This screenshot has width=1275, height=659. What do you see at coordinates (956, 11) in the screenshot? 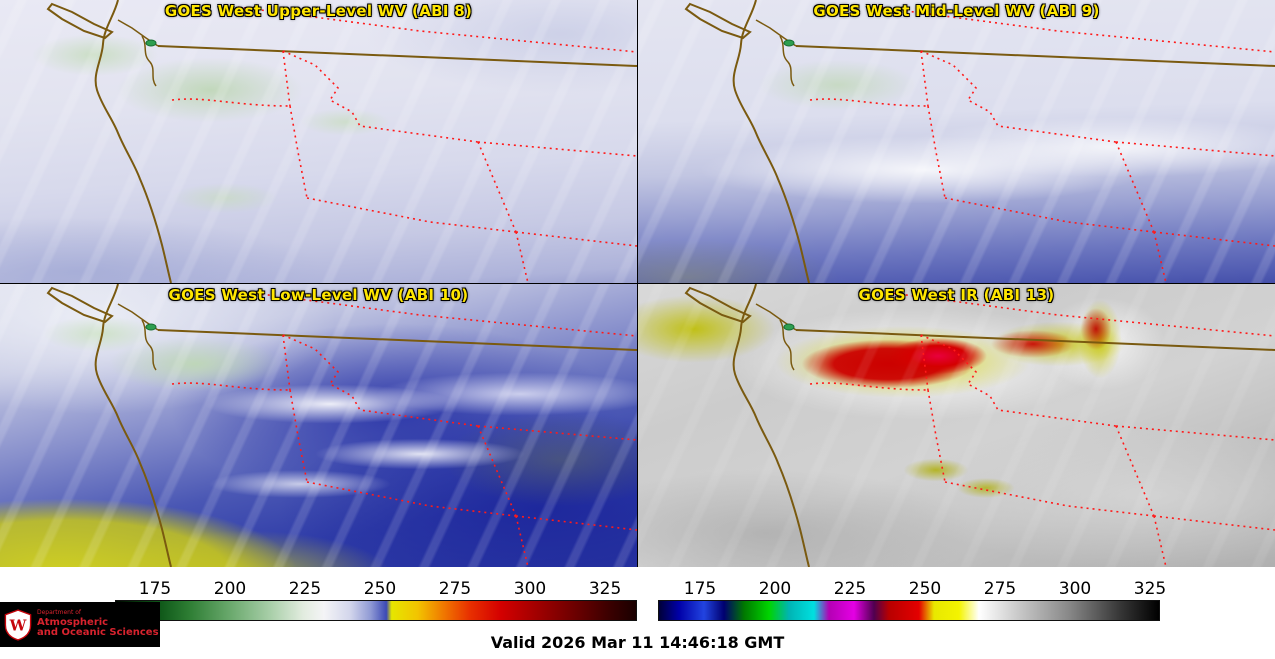
I see `panel-title-mid-wv: GOES West Mid-Level WV (ABI 9)` at bounding box center [956, 11].